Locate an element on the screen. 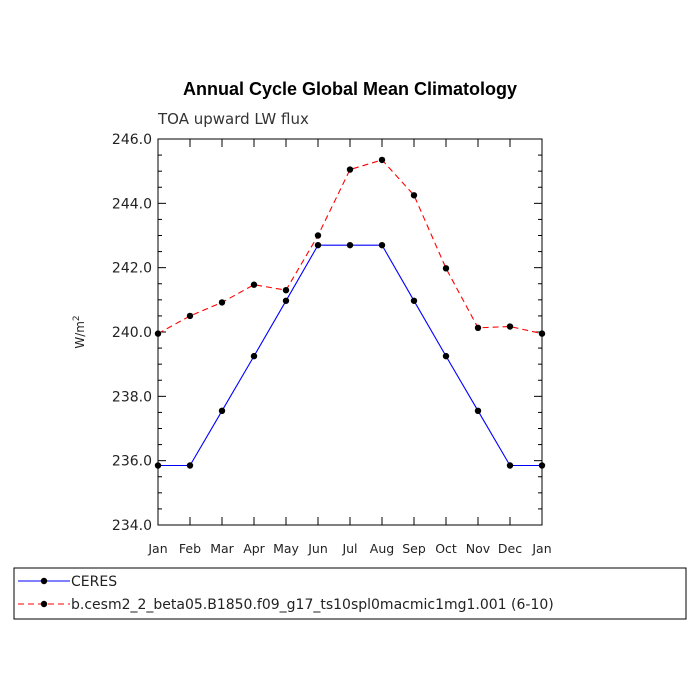  x-tick-label: Oct is located at coordinates (446, 548).